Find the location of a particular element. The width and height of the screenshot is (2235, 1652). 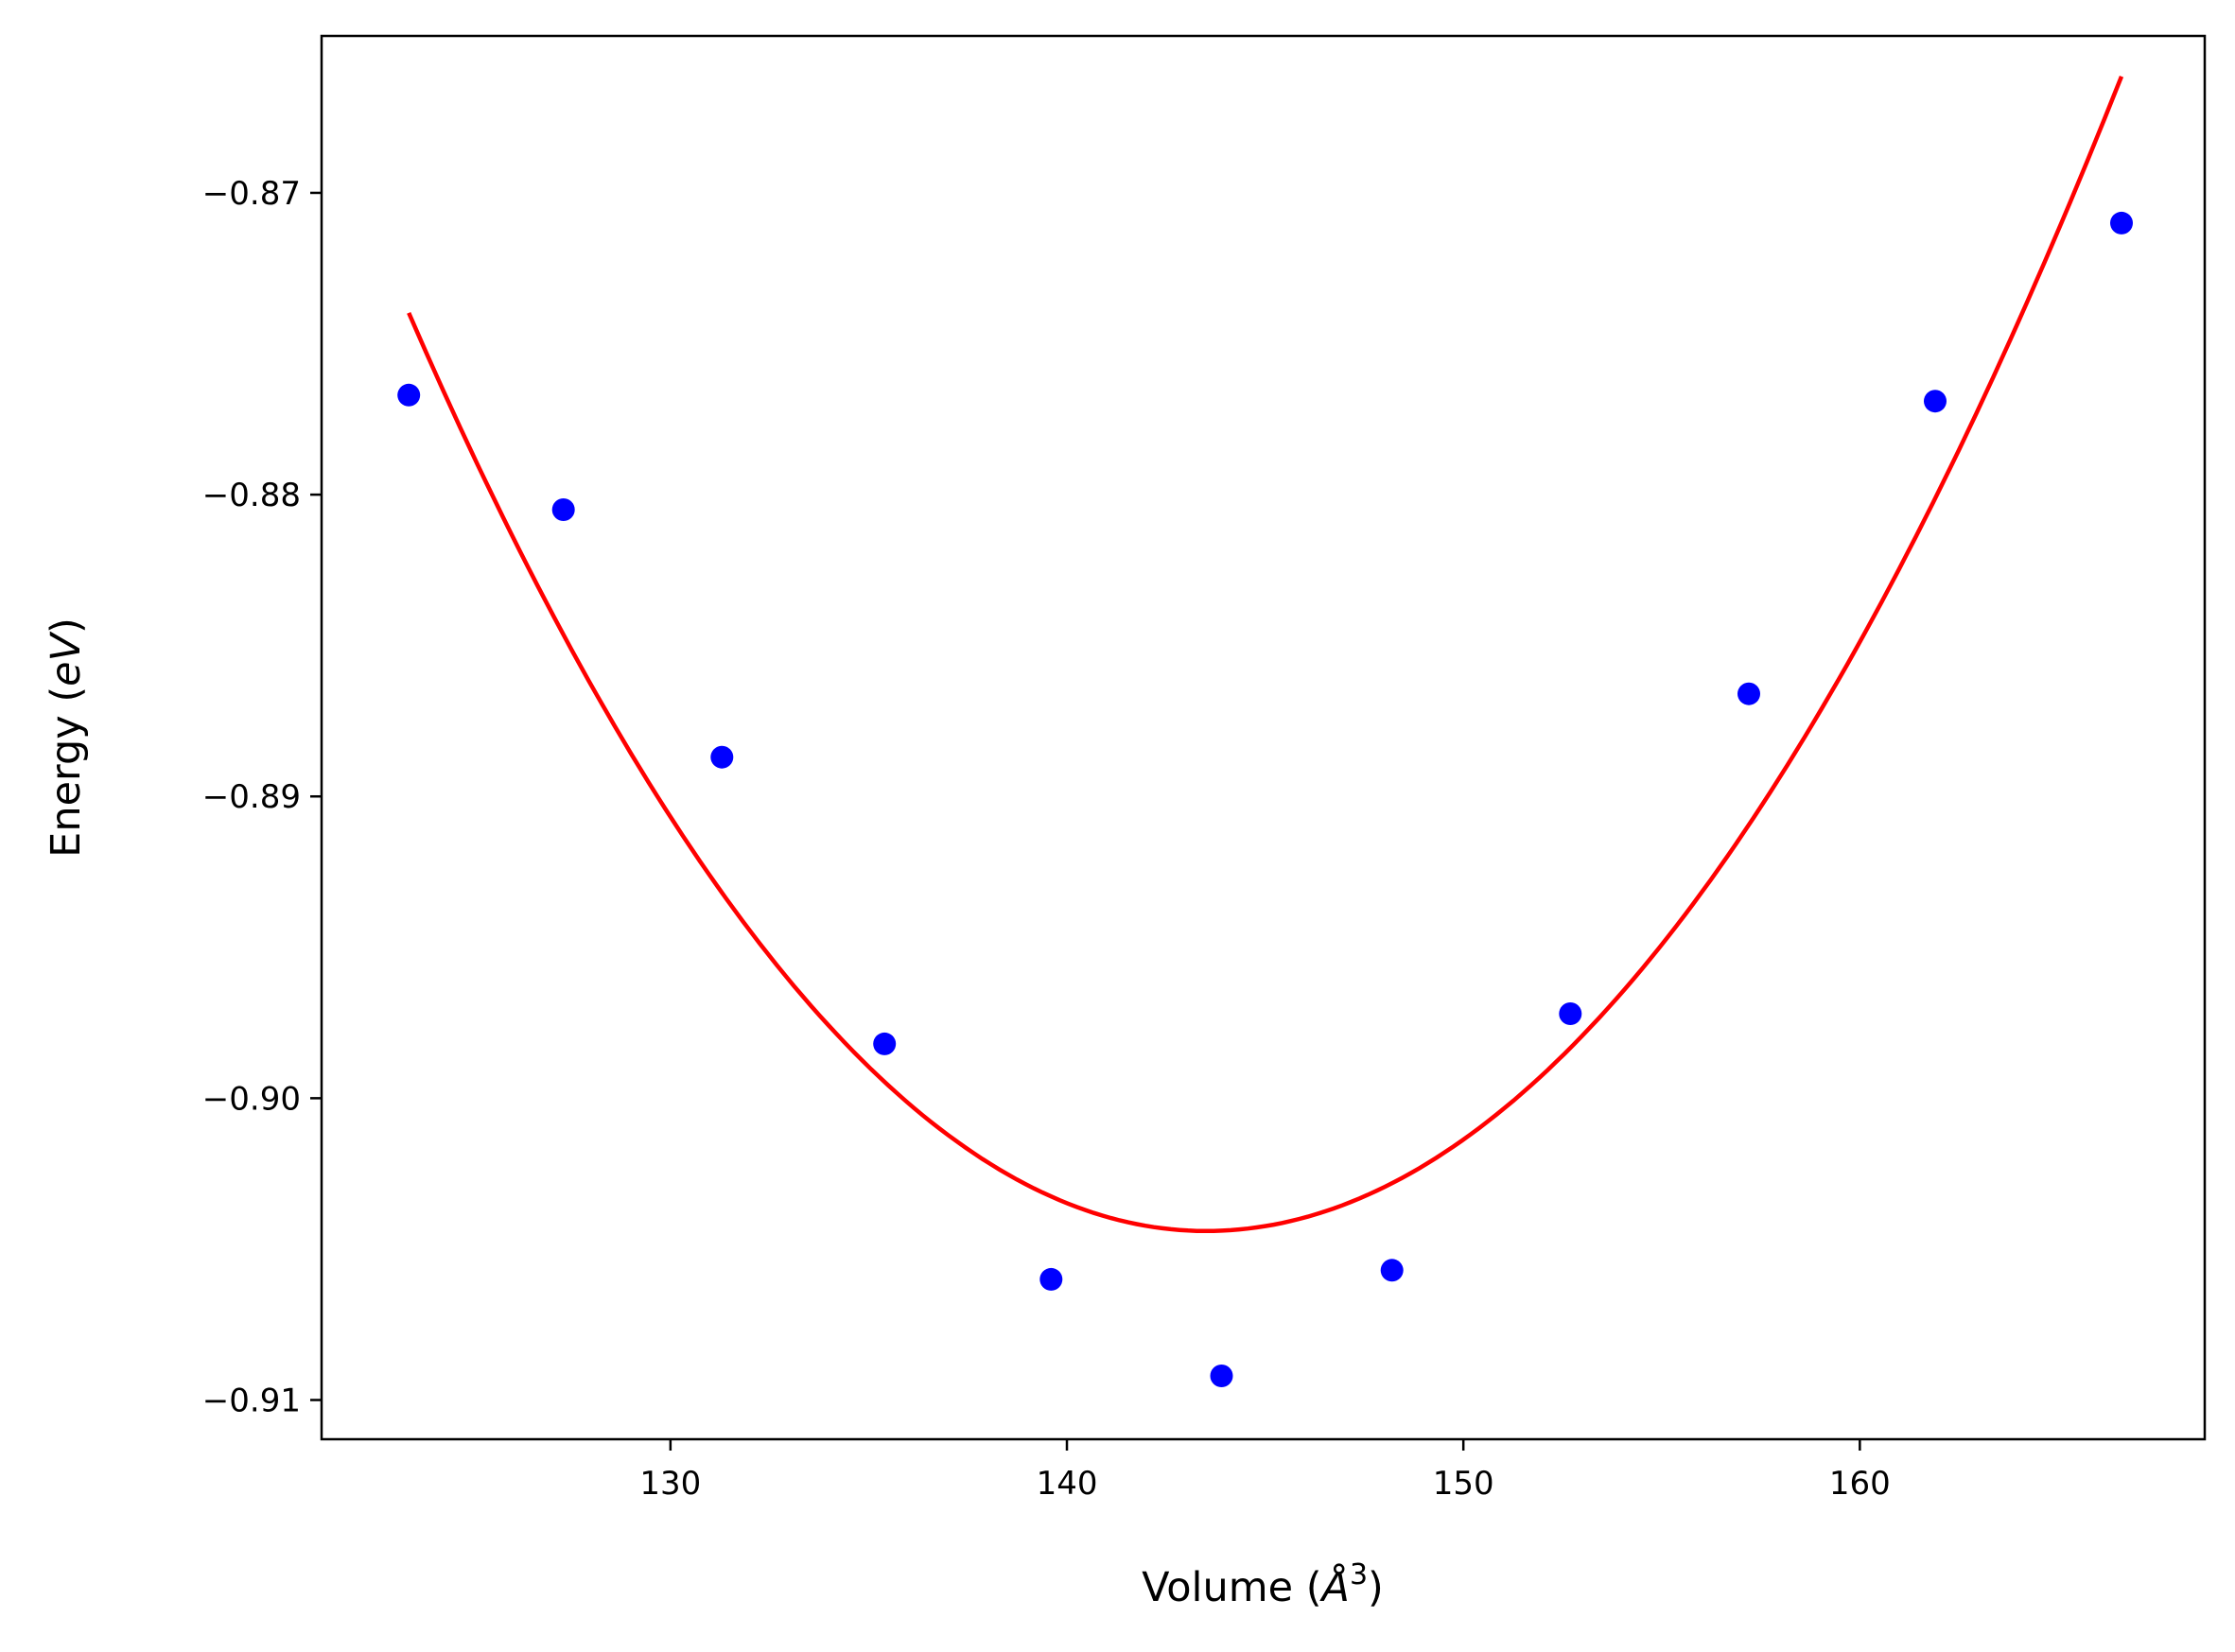

y-tick-label: −0.91 is located at coordinates (251, 1401).